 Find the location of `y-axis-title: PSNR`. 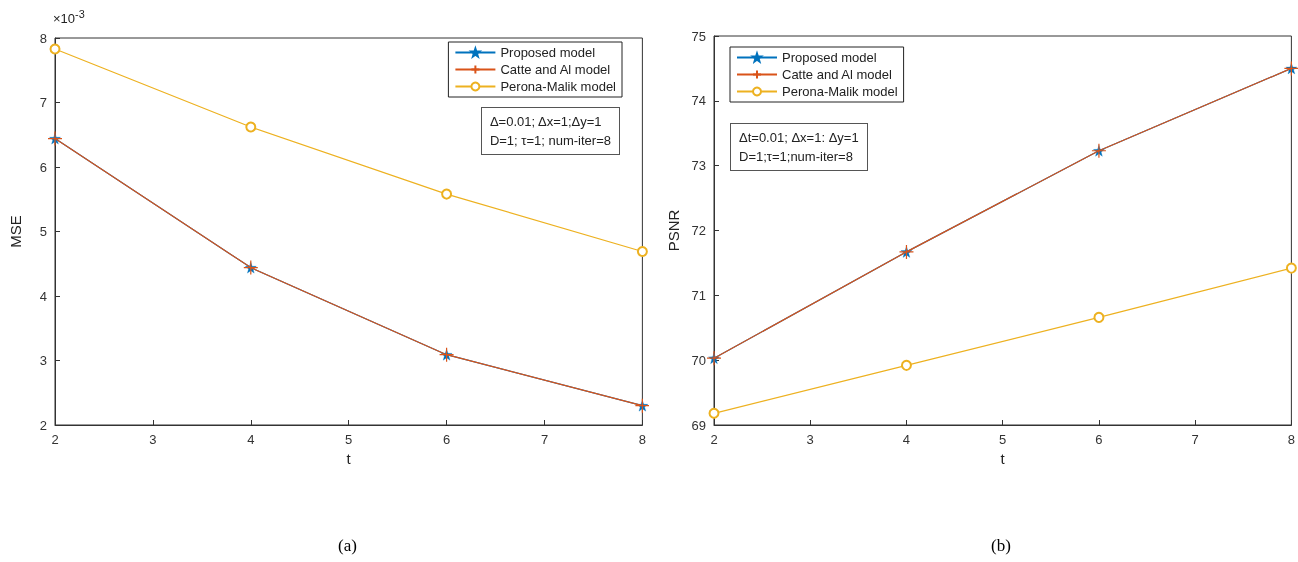

y-axis-title: PSNR is located at coordinates (673, 230).